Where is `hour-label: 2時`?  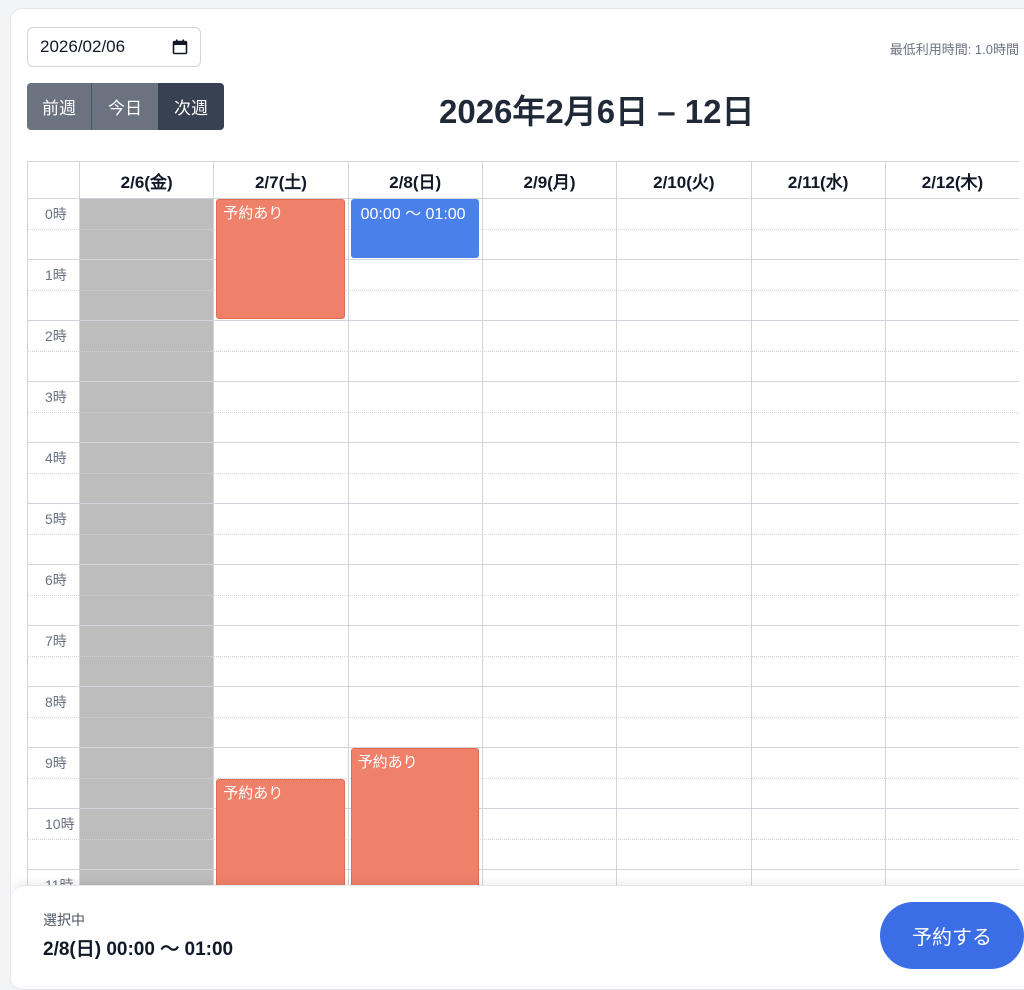 hour-label: 2時 is located at coordinates (56, 336).